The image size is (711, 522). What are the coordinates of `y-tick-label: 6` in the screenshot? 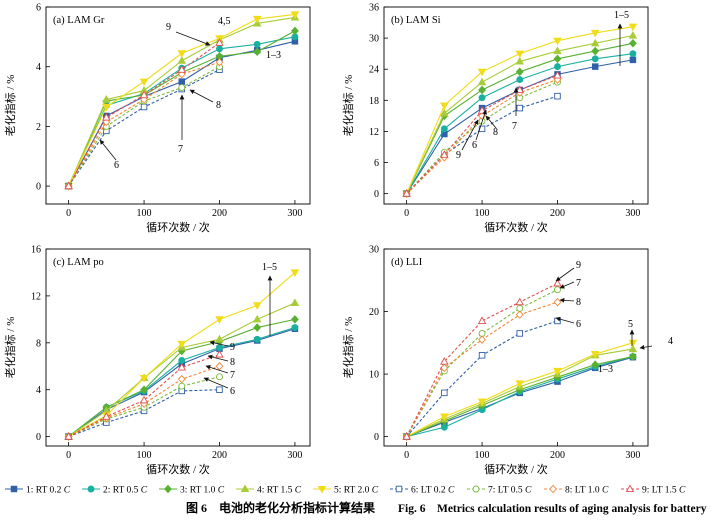 It's located at (376, 163).